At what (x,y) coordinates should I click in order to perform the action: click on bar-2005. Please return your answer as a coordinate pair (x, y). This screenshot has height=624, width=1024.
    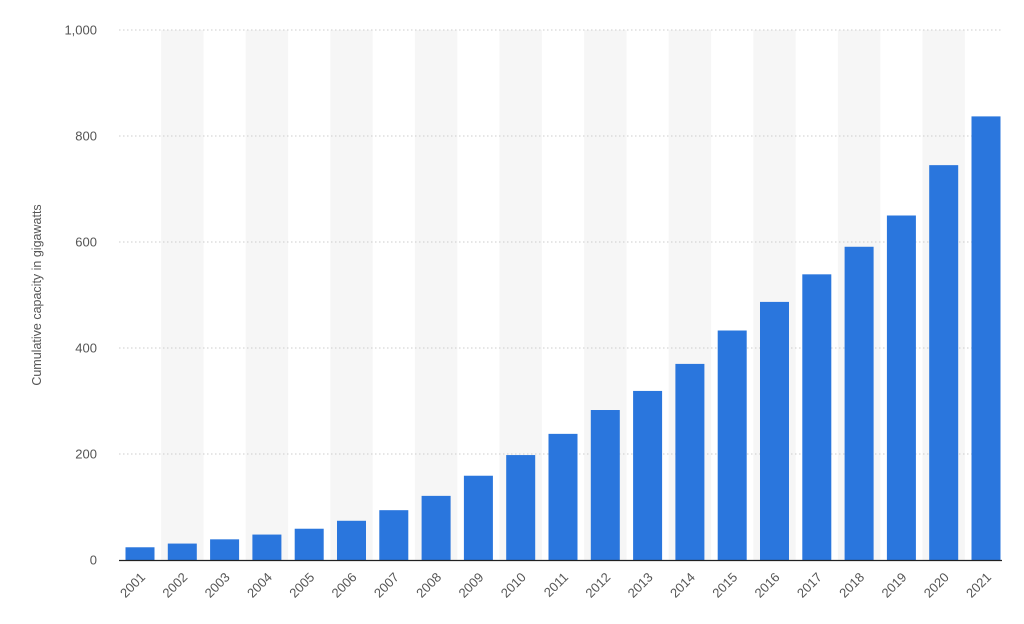
    Looking at the image, I should click on (309, 544).